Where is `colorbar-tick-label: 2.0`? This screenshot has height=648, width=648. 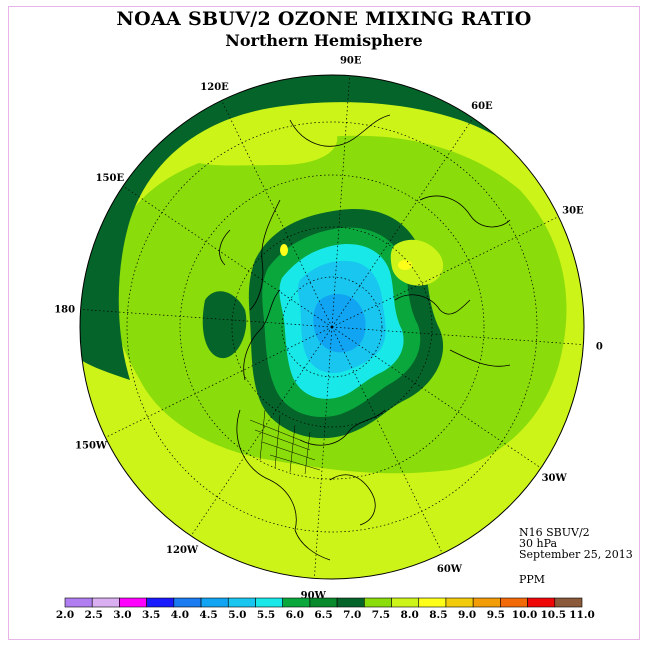 colorbar-tick-label: 2.0 is located at coordinates (65, 615).